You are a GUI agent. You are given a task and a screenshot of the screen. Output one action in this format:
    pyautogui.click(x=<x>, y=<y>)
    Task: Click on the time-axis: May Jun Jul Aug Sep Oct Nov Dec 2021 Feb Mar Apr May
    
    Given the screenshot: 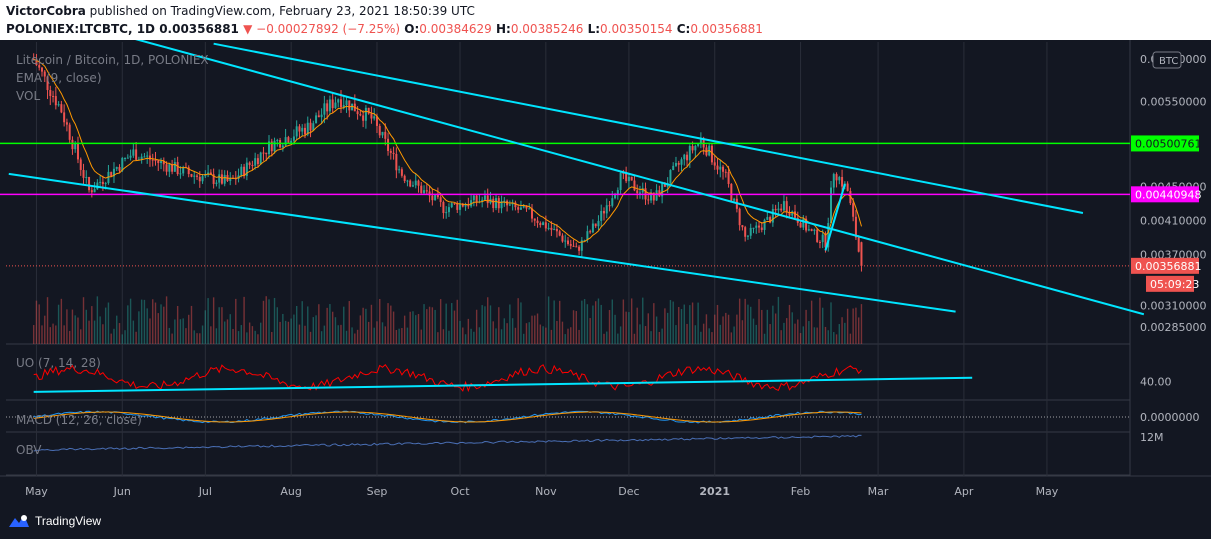 What is the action you would take?
    pyautogui.click(x=542, y=491)
    